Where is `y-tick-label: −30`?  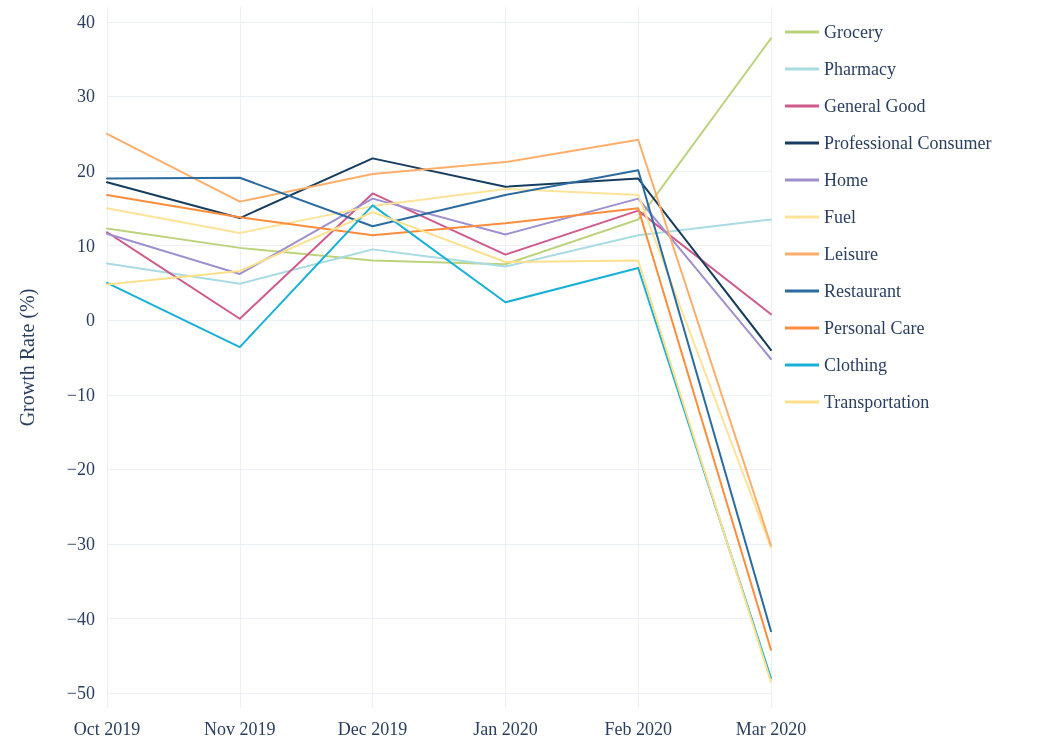 y-tick-label: −30 is located at coordinates (80, 543).